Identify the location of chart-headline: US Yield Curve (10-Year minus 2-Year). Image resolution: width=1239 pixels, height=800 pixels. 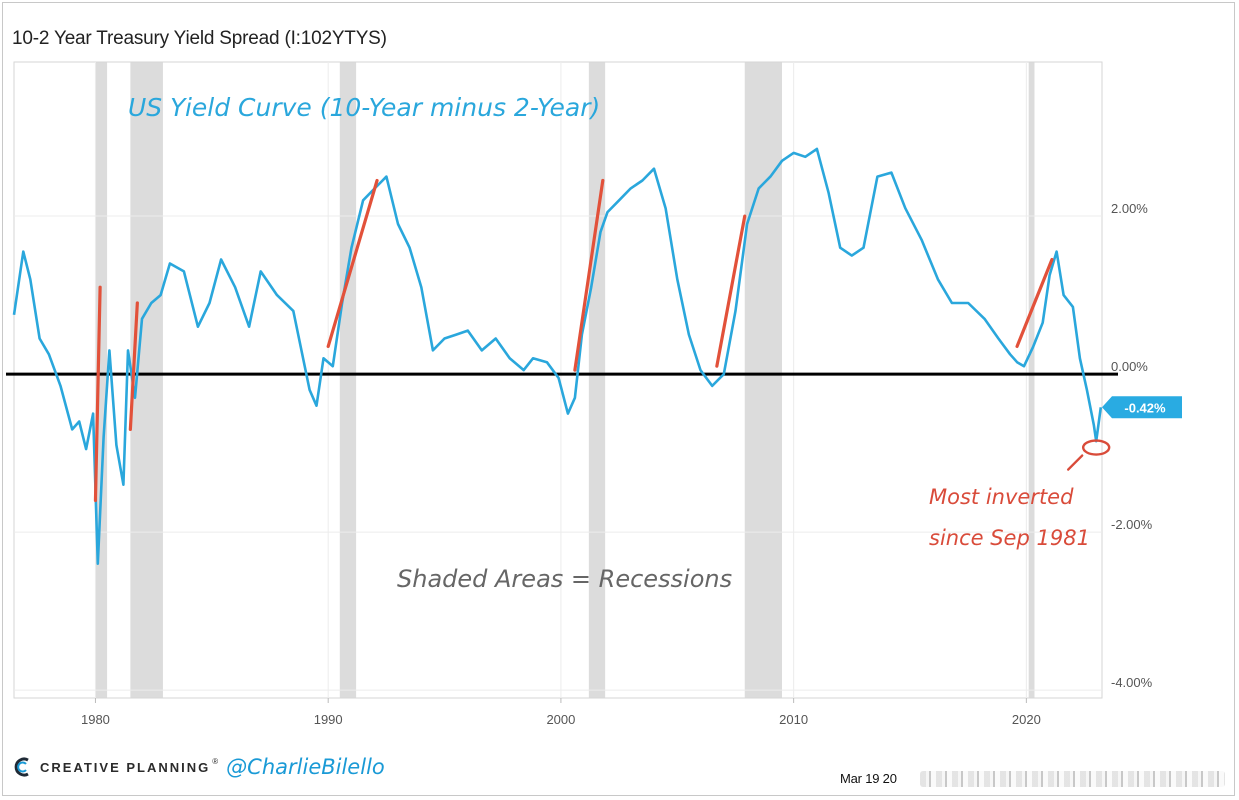
(364, 107).